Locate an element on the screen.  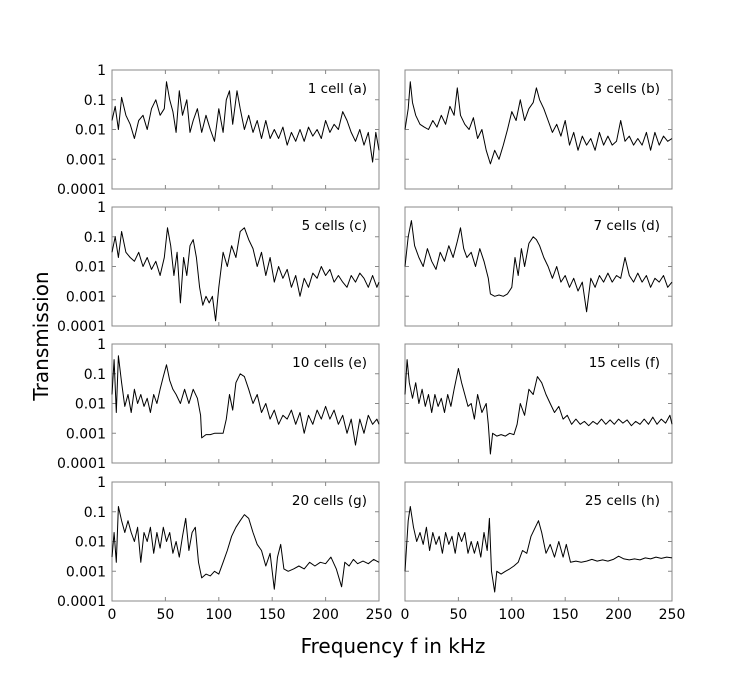
subplot-6: 15 cells (f) is located at coordinates (538, 403).